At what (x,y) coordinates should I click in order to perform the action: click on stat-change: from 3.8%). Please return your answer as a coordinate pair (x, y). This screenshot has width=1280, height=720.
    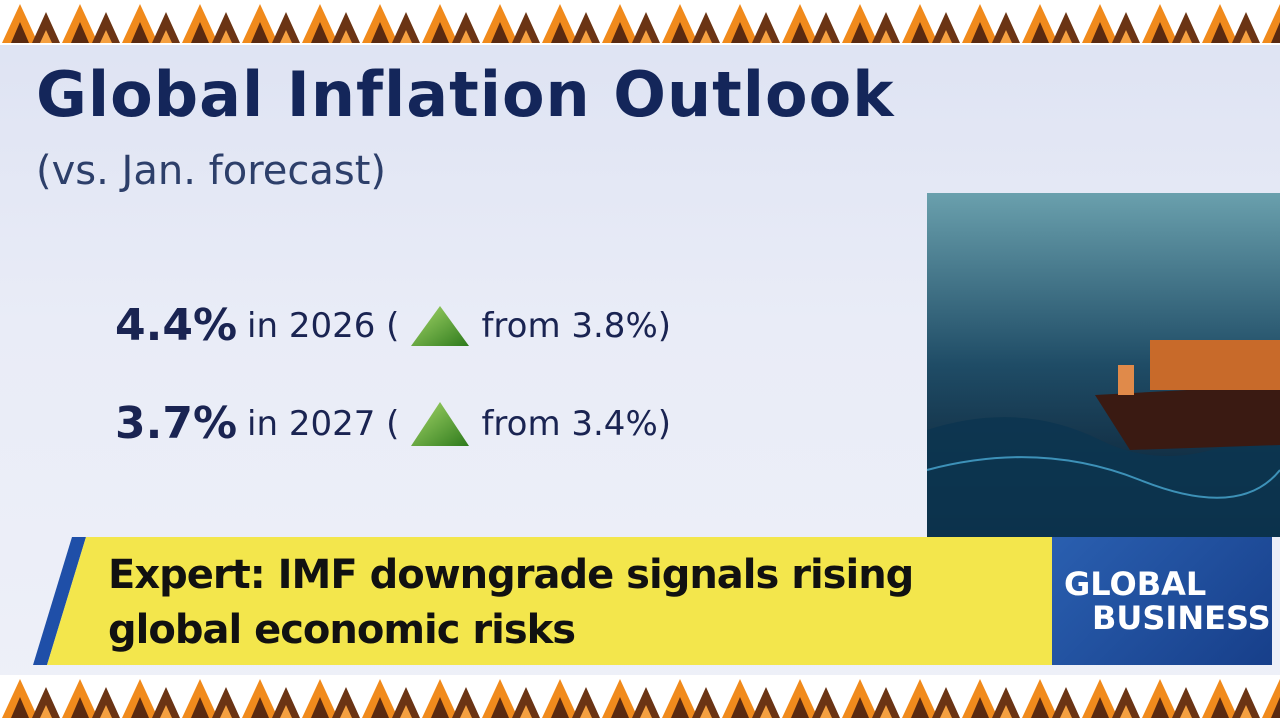
    Looking at the image, I should click on (576, 325).